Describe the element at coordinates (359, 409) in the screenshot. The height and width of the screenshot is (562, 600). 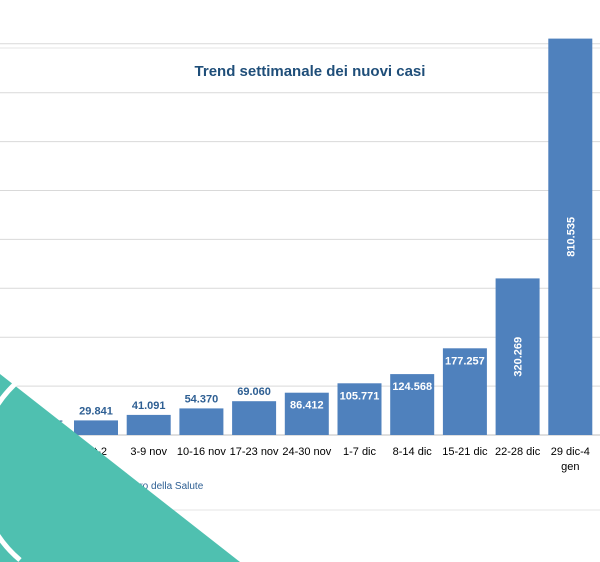
I see `bar-1-7-dic` at that location.